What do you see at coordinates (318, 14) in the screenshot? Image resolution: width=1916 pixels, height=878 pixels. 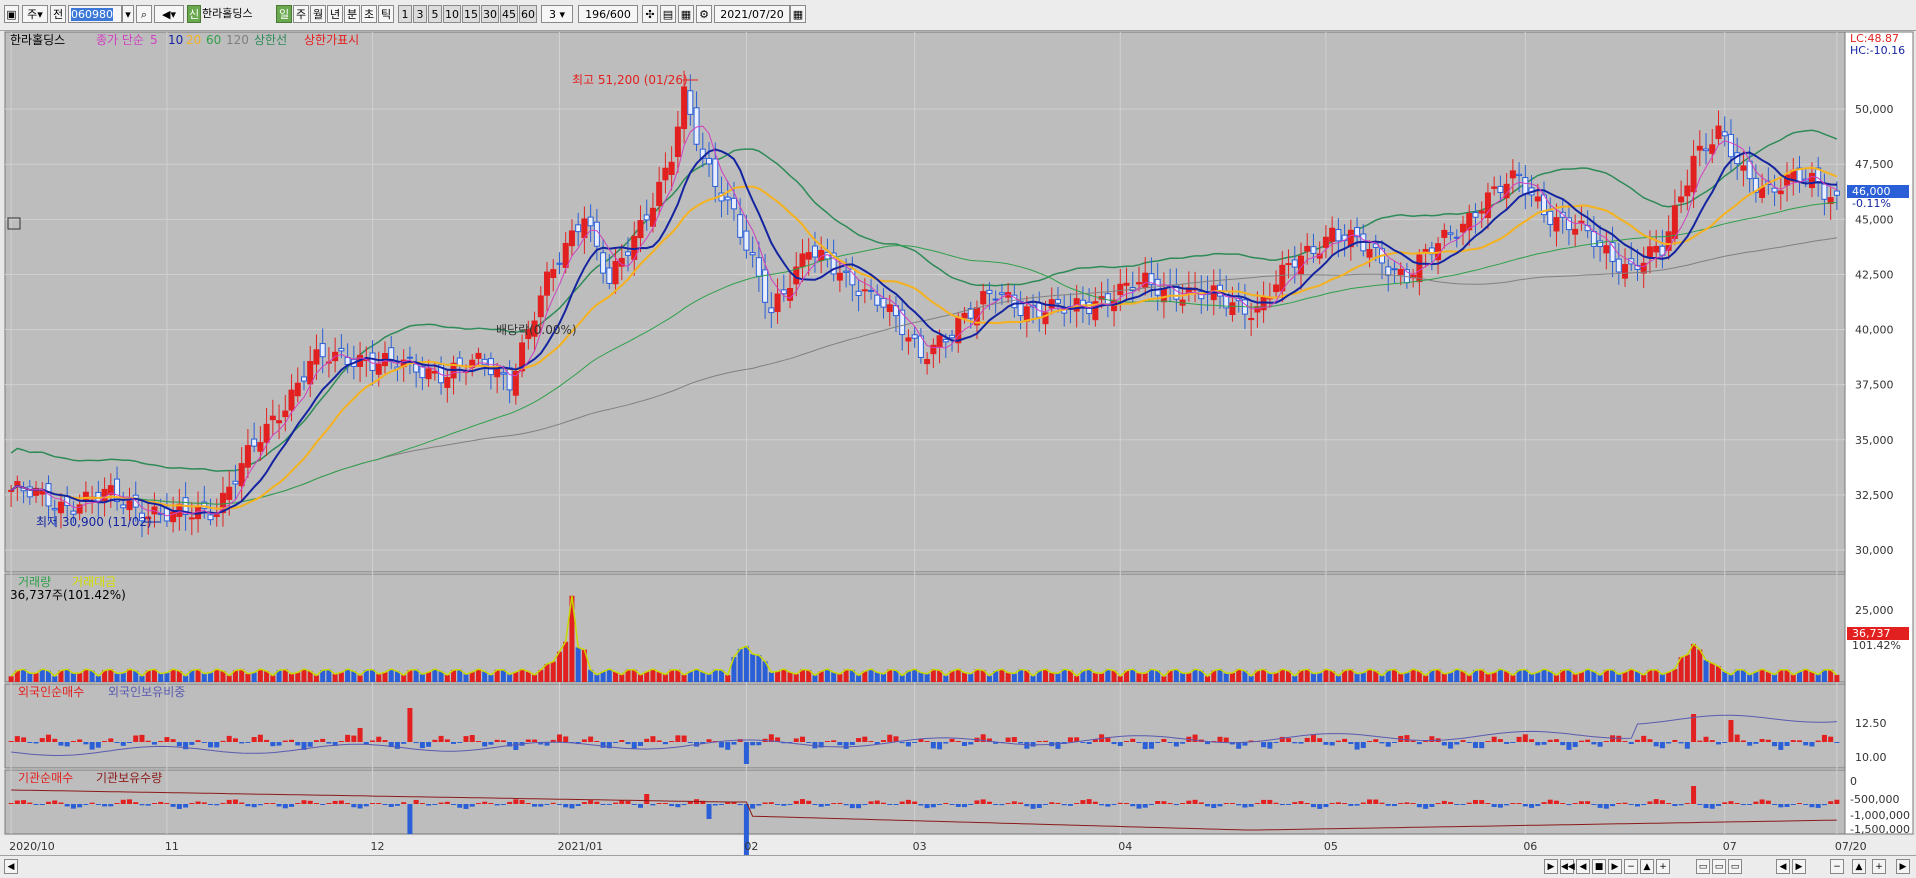 I see `period-month: 월` at bounding box center [318, 14].